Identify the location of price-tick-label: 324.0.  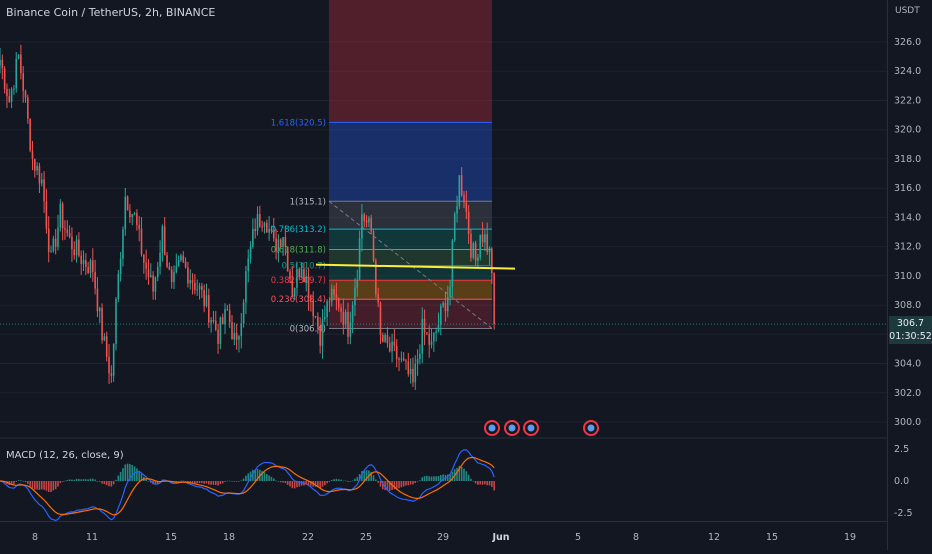
(907, 71).